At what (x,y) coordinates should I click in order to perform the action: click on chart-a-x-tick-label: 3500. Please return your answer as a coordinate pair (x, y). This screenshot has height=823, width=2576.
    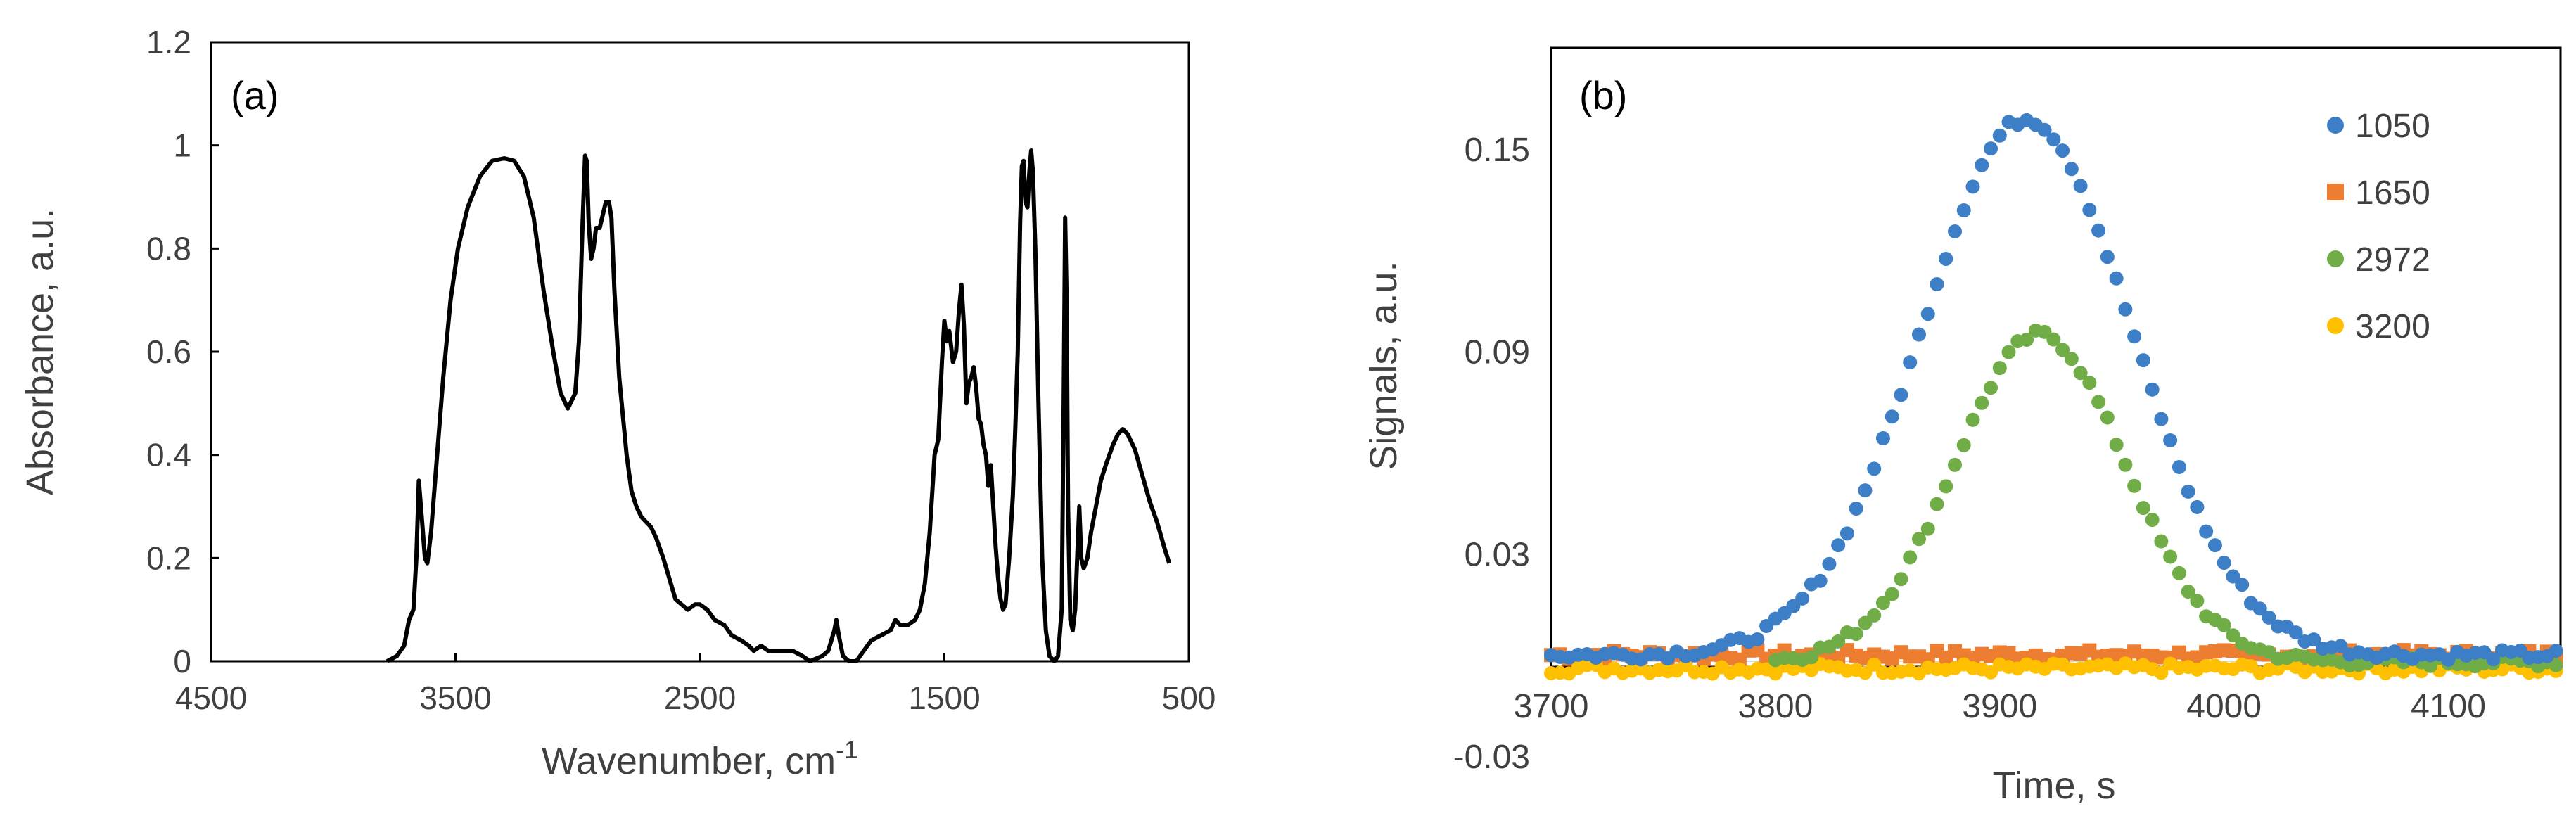
    Looking at the image, I should click on (455, 698).